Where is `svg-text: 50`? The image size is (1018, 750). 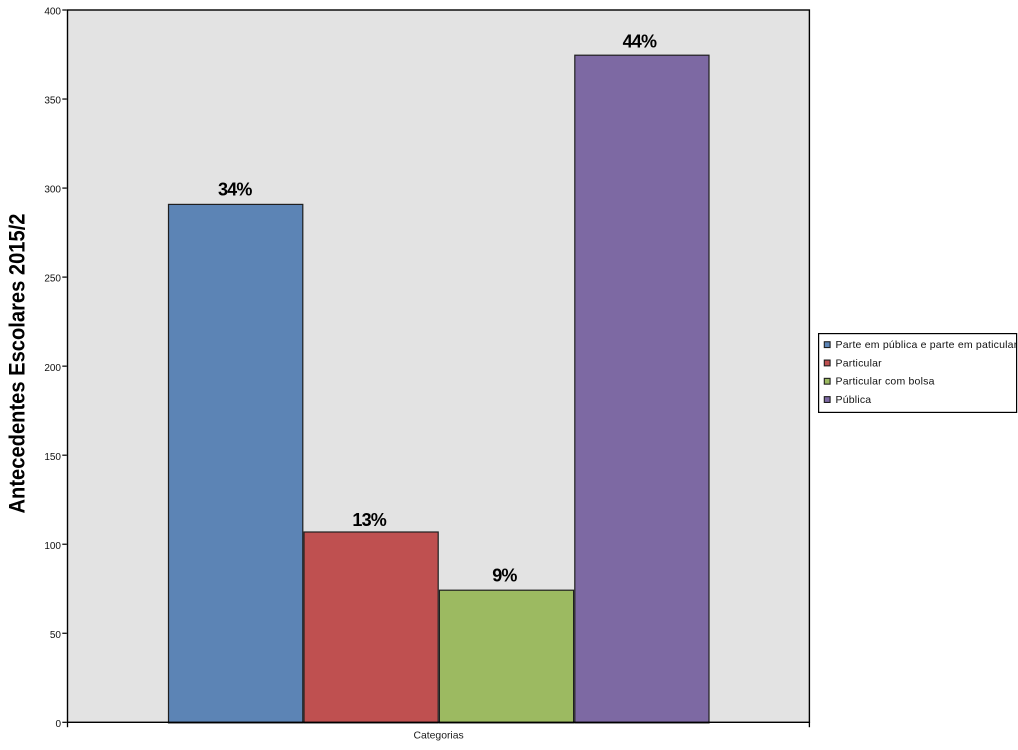
svg-text: 50 is located at coordinates (56, 635).